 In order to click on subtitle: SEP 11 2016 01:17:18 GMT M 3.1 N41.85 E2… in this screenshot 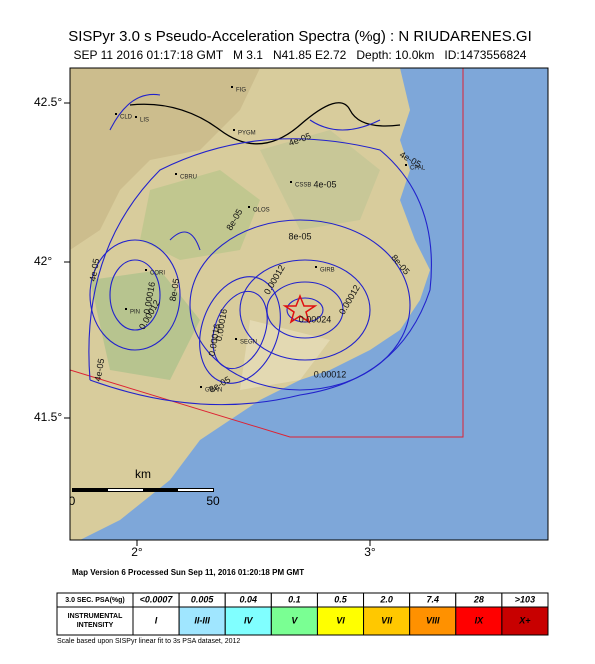, I will do `click(300, 55)`.